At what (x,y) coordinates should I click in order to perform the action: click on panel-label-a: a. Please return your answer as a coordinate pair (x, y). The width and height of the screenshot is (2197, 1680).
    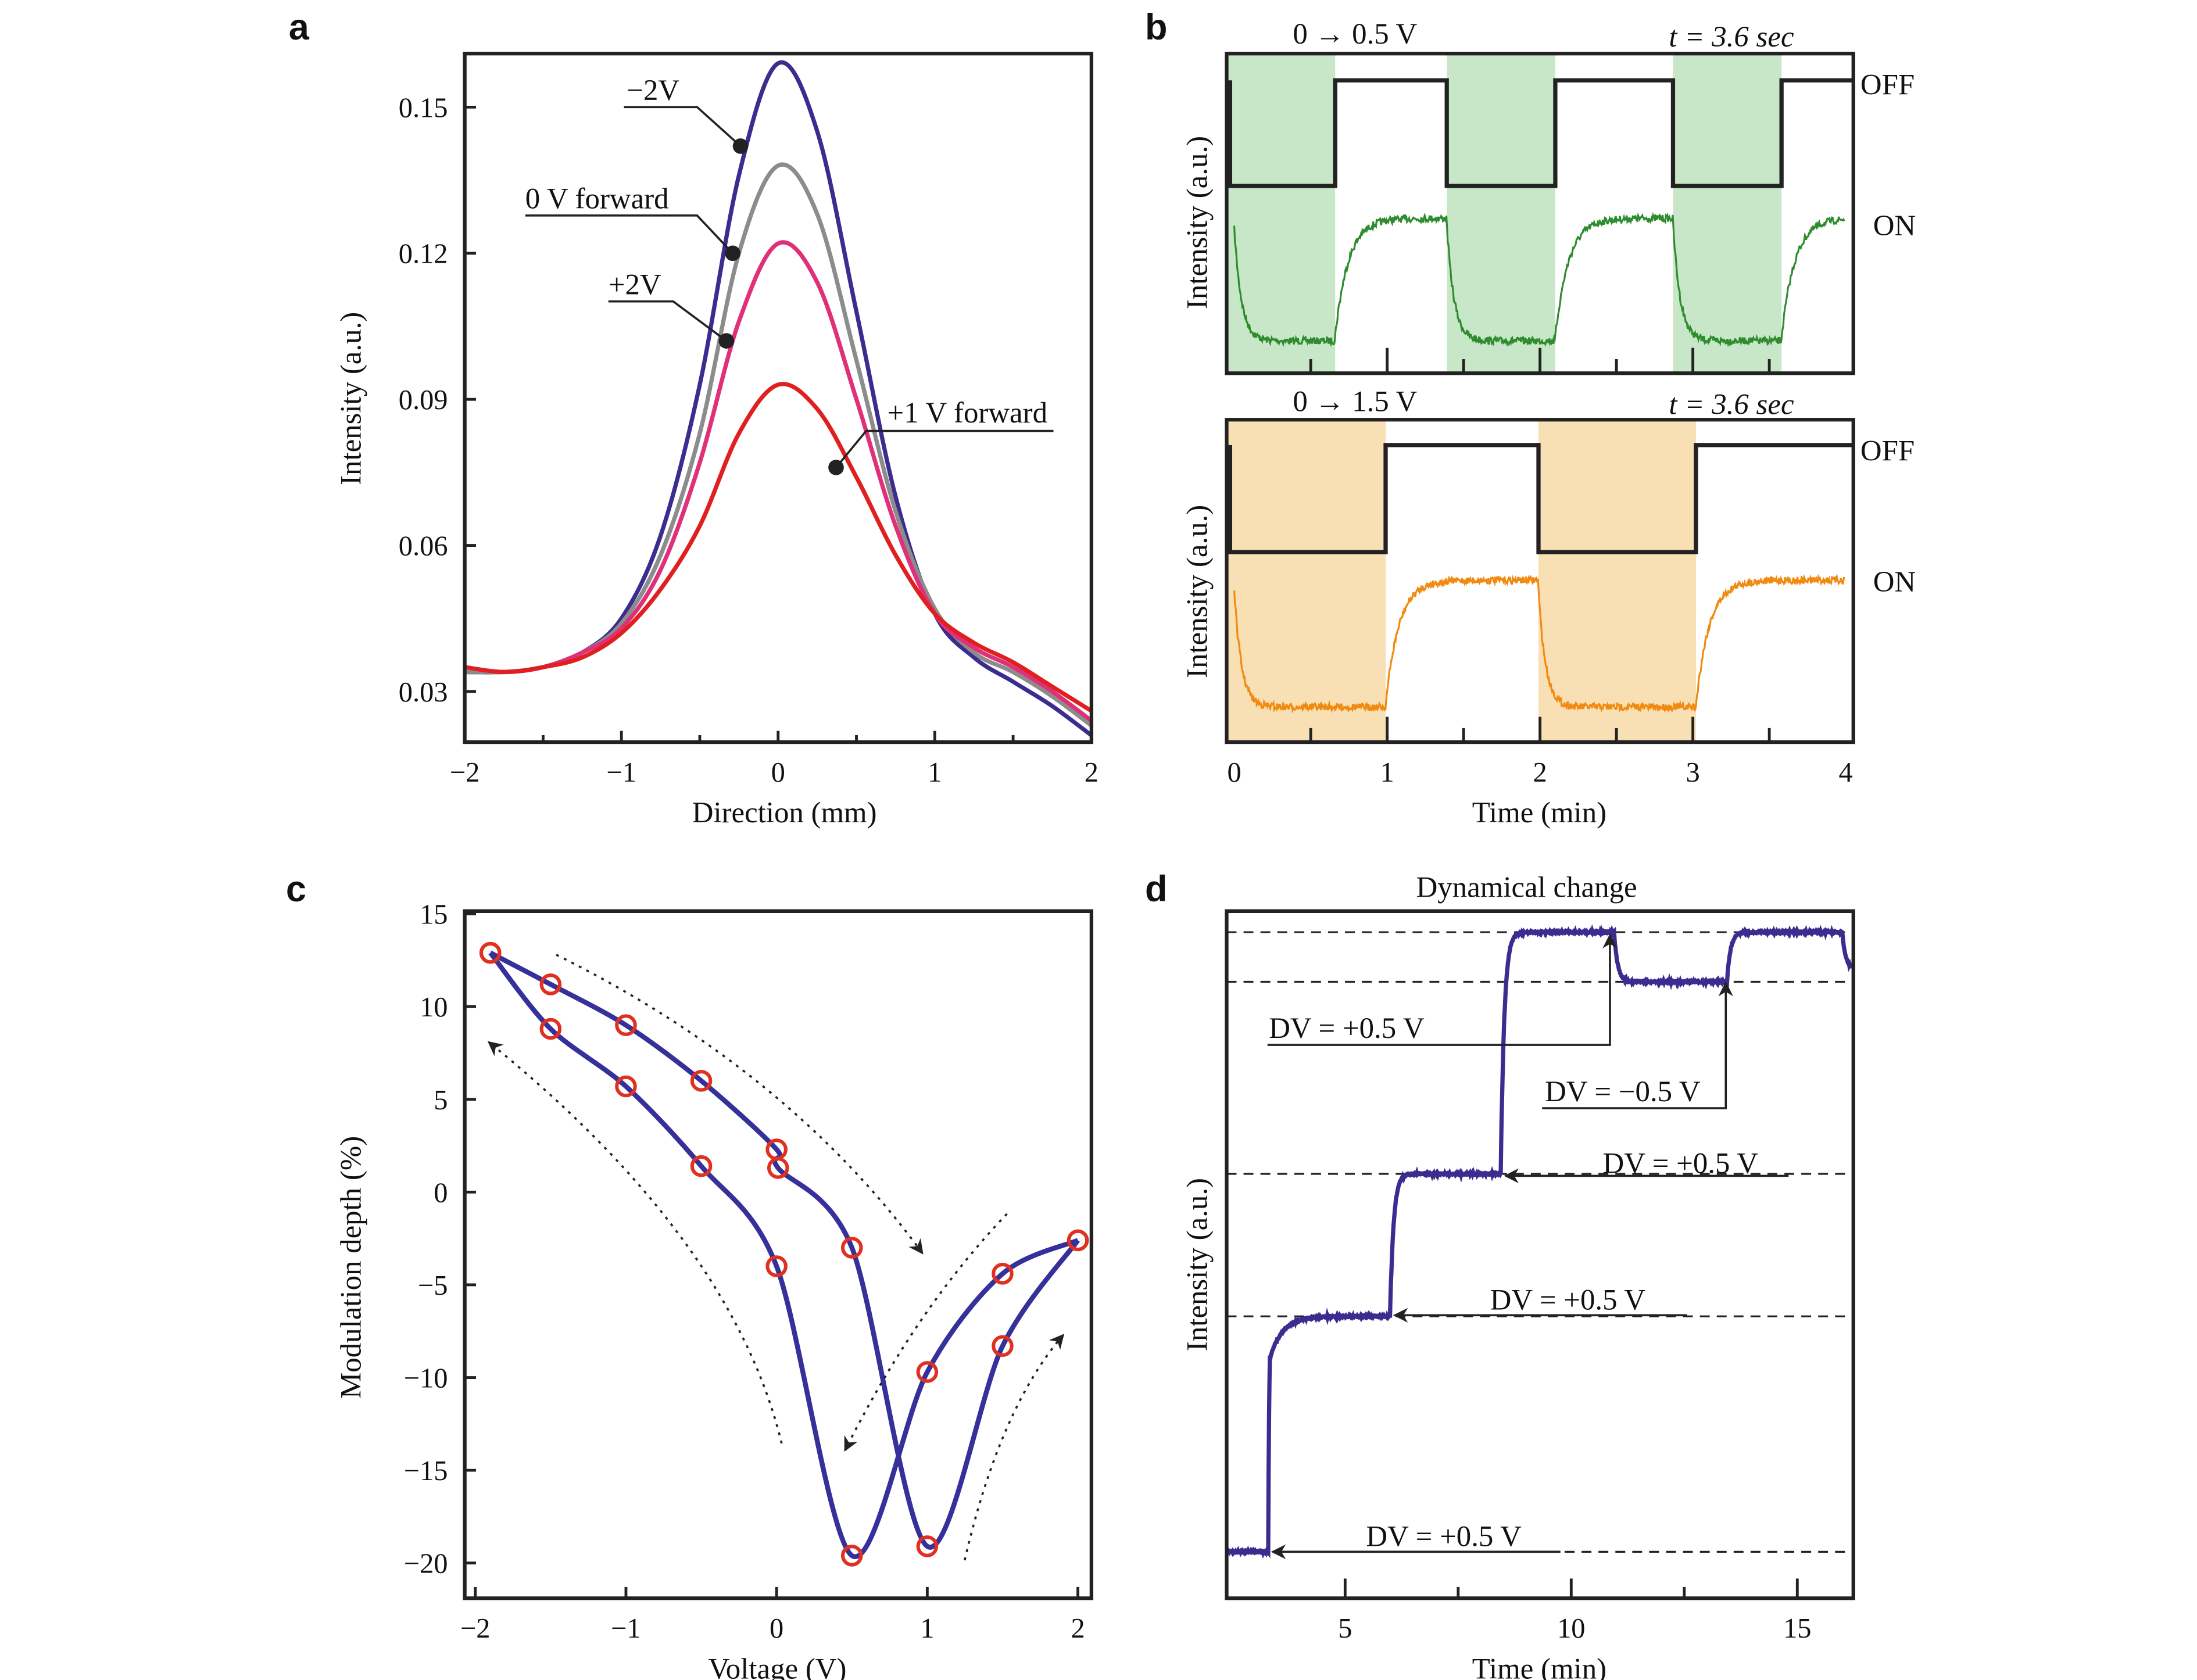
    Looking at the image, I should click on (299, 27).